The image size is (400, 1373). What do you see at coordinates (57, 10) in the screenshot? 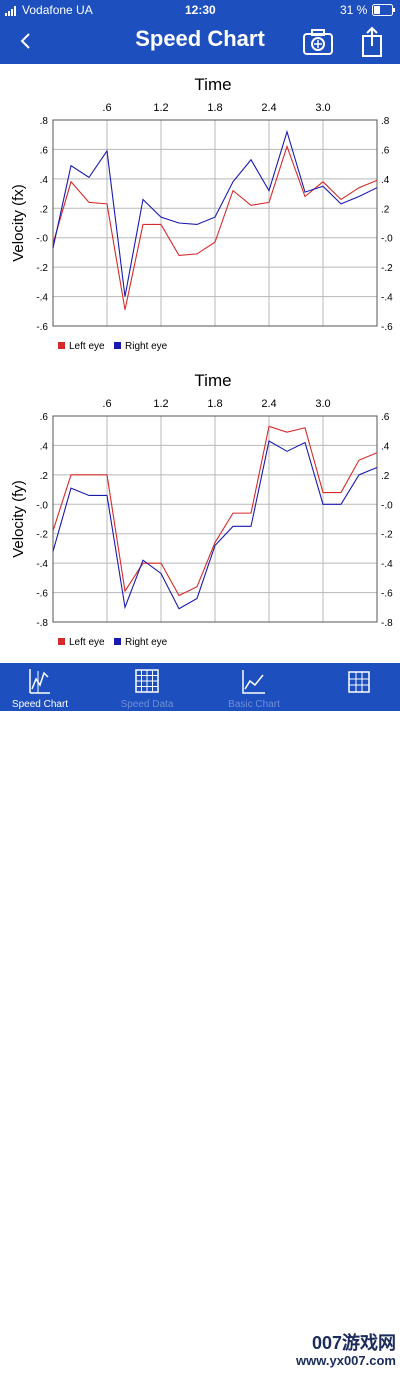
I see `carrier-label: Vodafone UA` at bounding box center [57, 10].